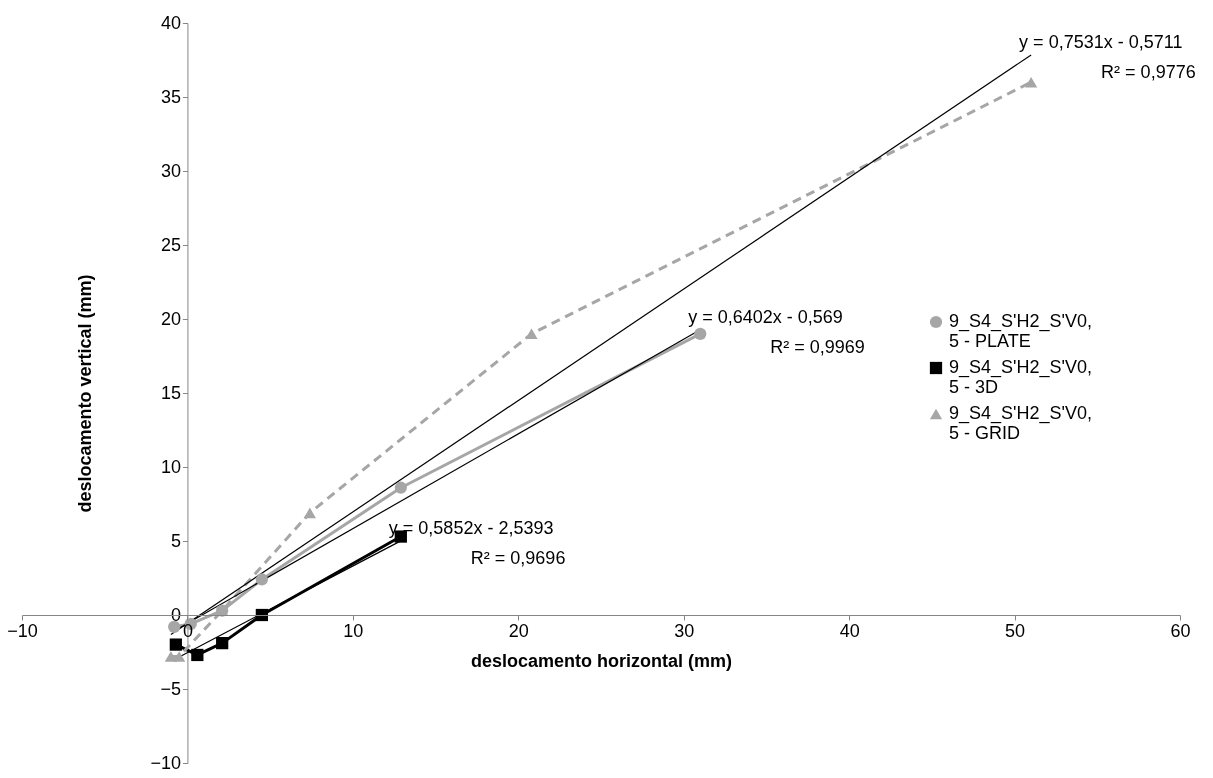 The width and height of the screenshot is (1213, 778). What do you see at coordinates (1101, 41) in the screenshot?
I see `annotation: y = 0,7531x - 0,5711` at bounding box center [1101, 41].